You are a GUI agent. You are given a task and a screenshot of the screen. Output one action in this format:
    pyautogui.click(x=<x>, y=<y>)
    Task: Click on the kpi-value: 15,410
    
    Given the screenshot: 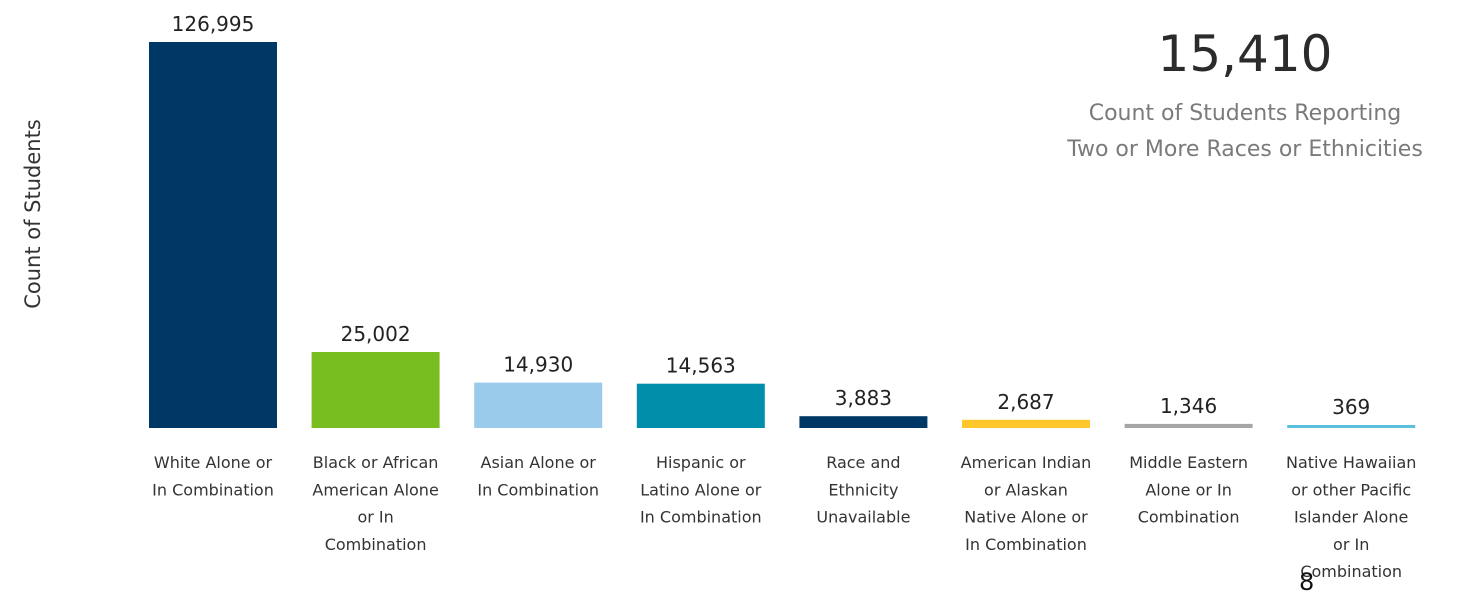 What is the action you would take?
    pyautogui.click(x=1245, y=54)
    